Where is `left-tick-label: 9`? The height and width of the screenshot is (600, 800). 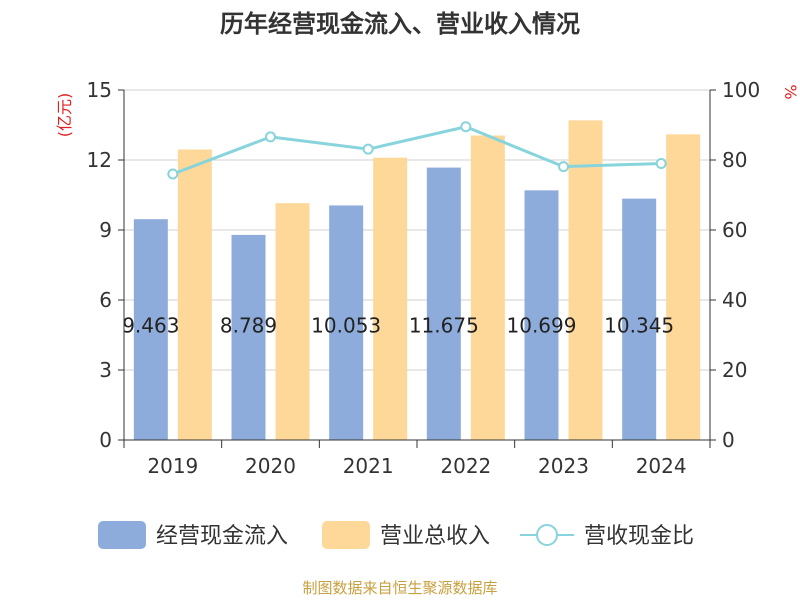 left-tick-label: 9 is located at coordinates (105, 230).